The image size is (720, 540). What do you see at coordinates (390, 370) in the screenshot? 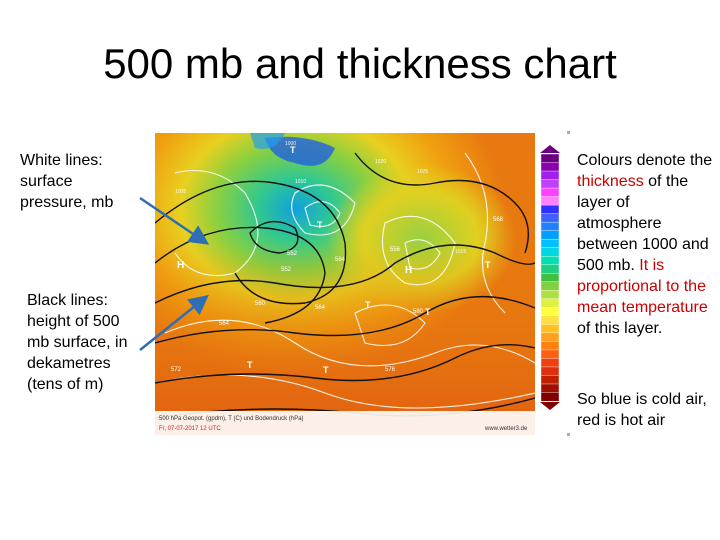
I see `contour-label: 576` at bounding box center [390, 370].